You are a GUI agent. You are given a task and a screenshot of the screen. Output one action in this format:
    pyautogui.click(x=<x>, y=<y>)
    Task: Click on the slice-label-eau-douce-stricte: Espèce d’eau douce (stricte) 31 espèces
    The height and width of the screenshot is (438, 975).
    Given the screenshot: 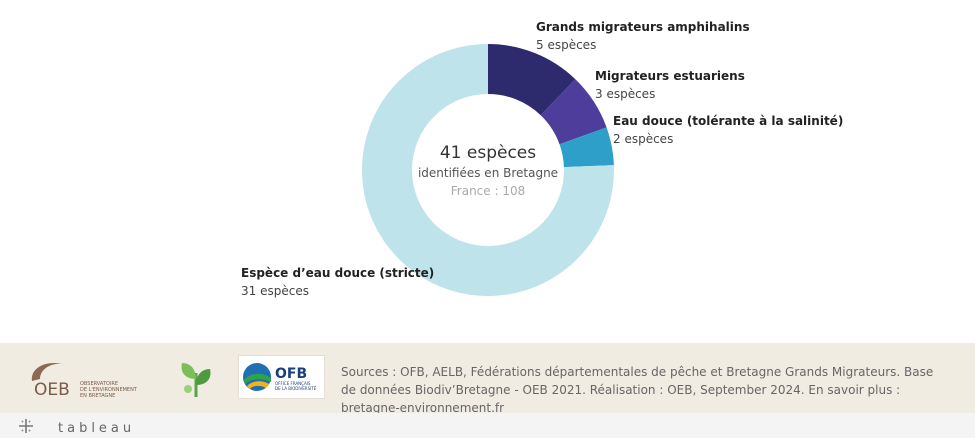 What is the action you would take?
    pyautogui.click(x=337, y=282)
    